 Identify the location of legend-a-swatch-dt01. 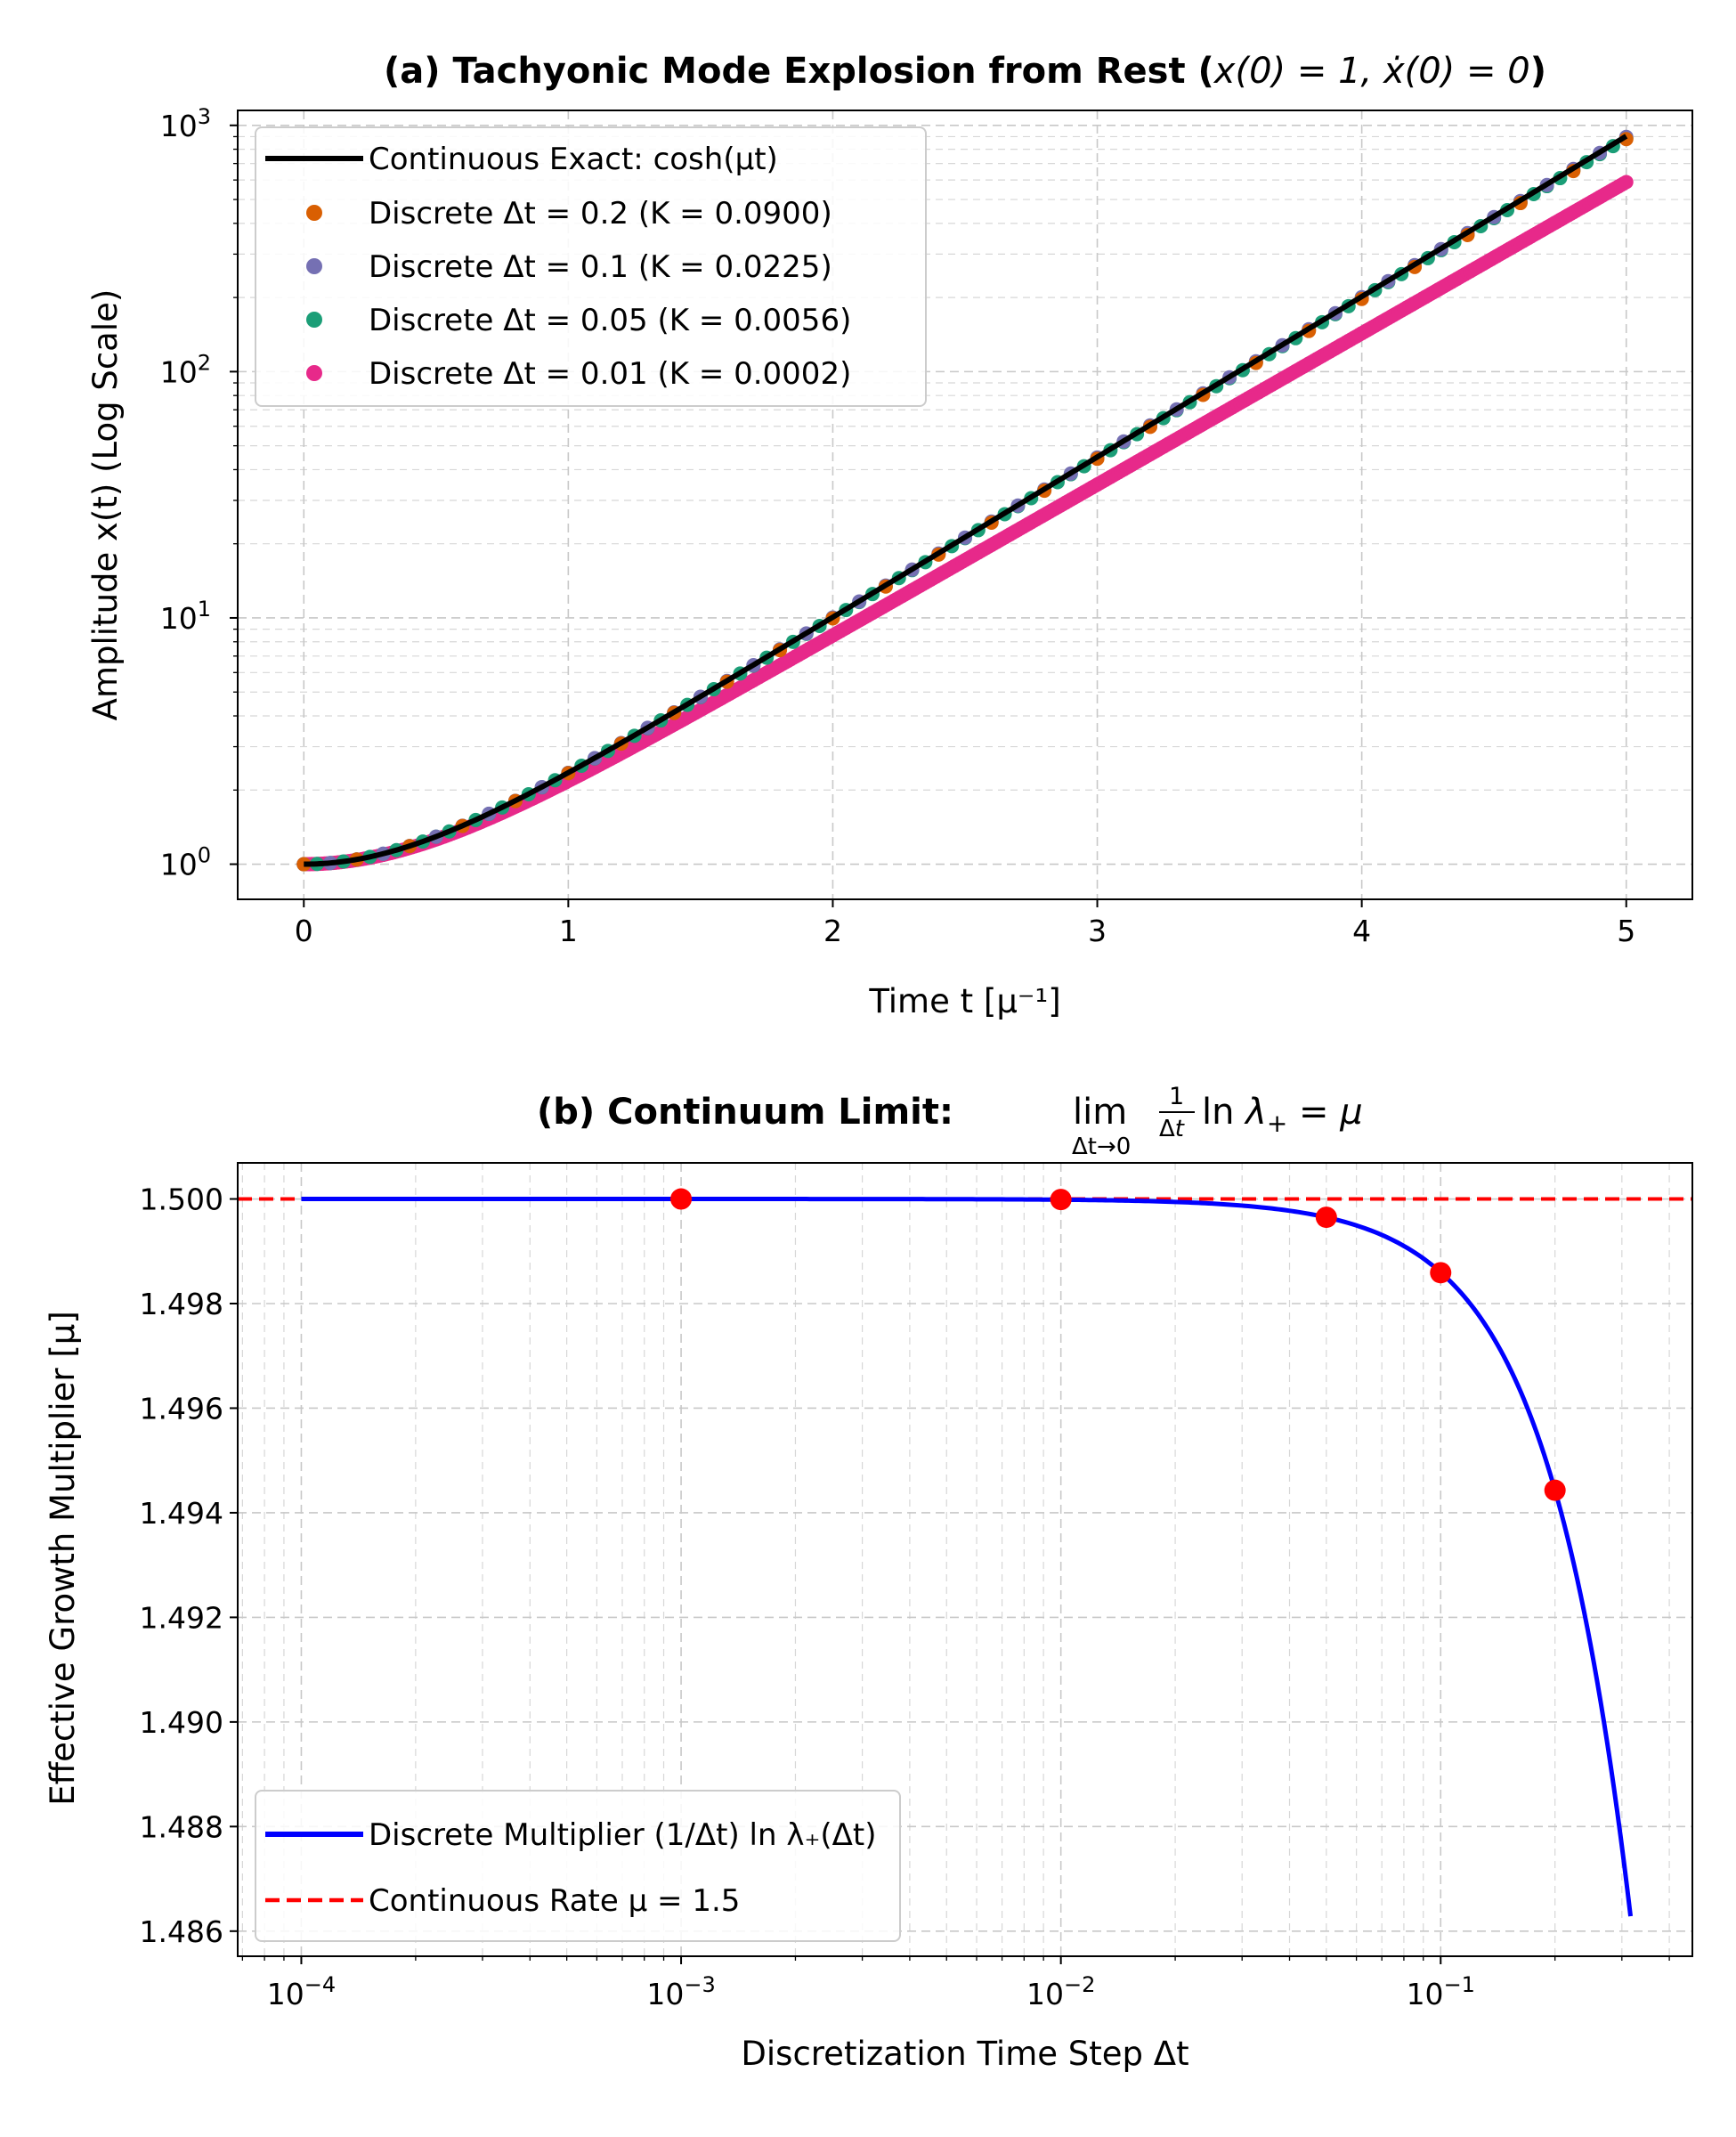
(314, 266).